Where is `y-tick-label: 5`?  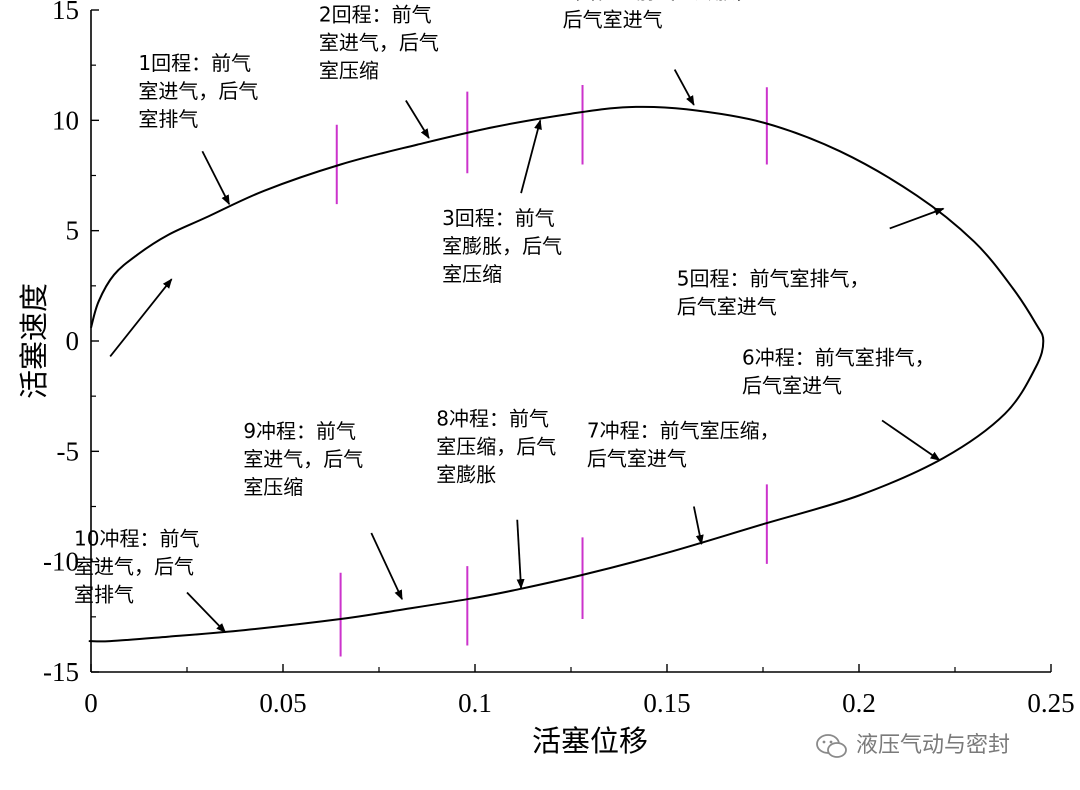
y-tick-label: 5 is located at coordinates (73, 231).